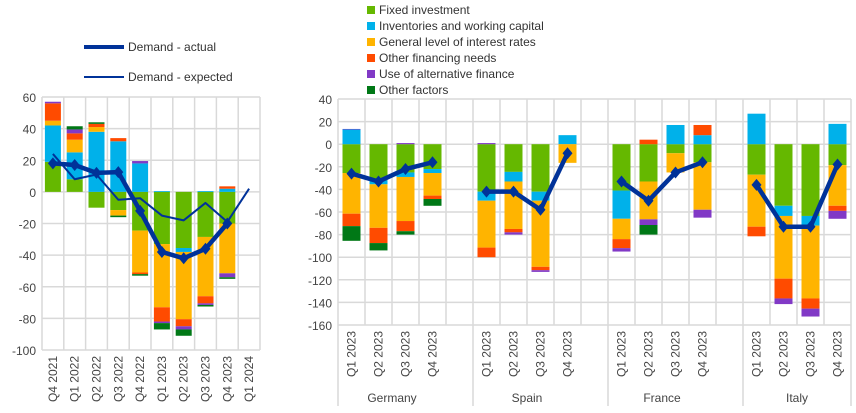  I want to click on legend-label: Fixed investment, so click(424, 10).